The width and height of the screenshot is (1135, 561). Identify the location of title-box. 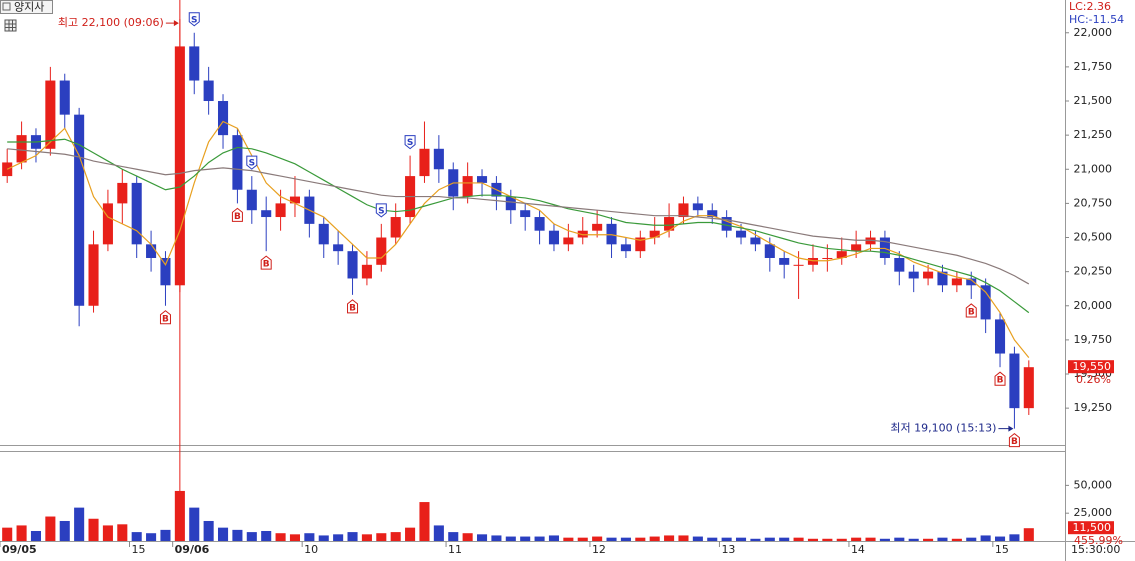
(26, 7).